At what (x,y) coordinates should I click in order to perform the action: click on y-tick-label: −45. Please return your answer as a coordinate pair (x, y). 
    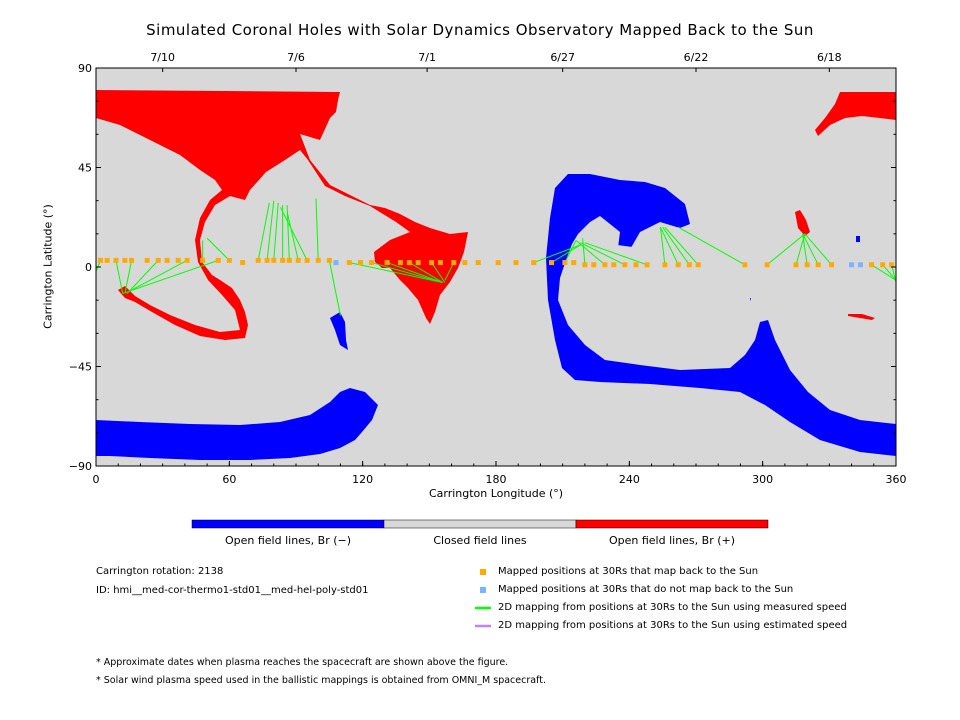
    Looking at the image, I should click on (80, 367).